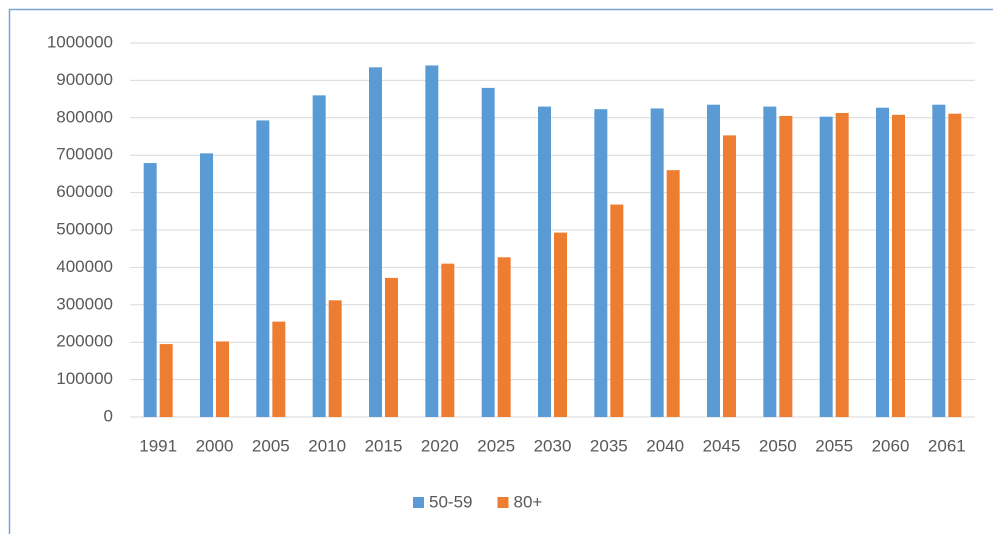 Image resolution: width=993 pixels, height=534 pixels. Describe the element at coordinates (84, 154) in the screenshot. I see `y-tick-label: 700000` at that location.